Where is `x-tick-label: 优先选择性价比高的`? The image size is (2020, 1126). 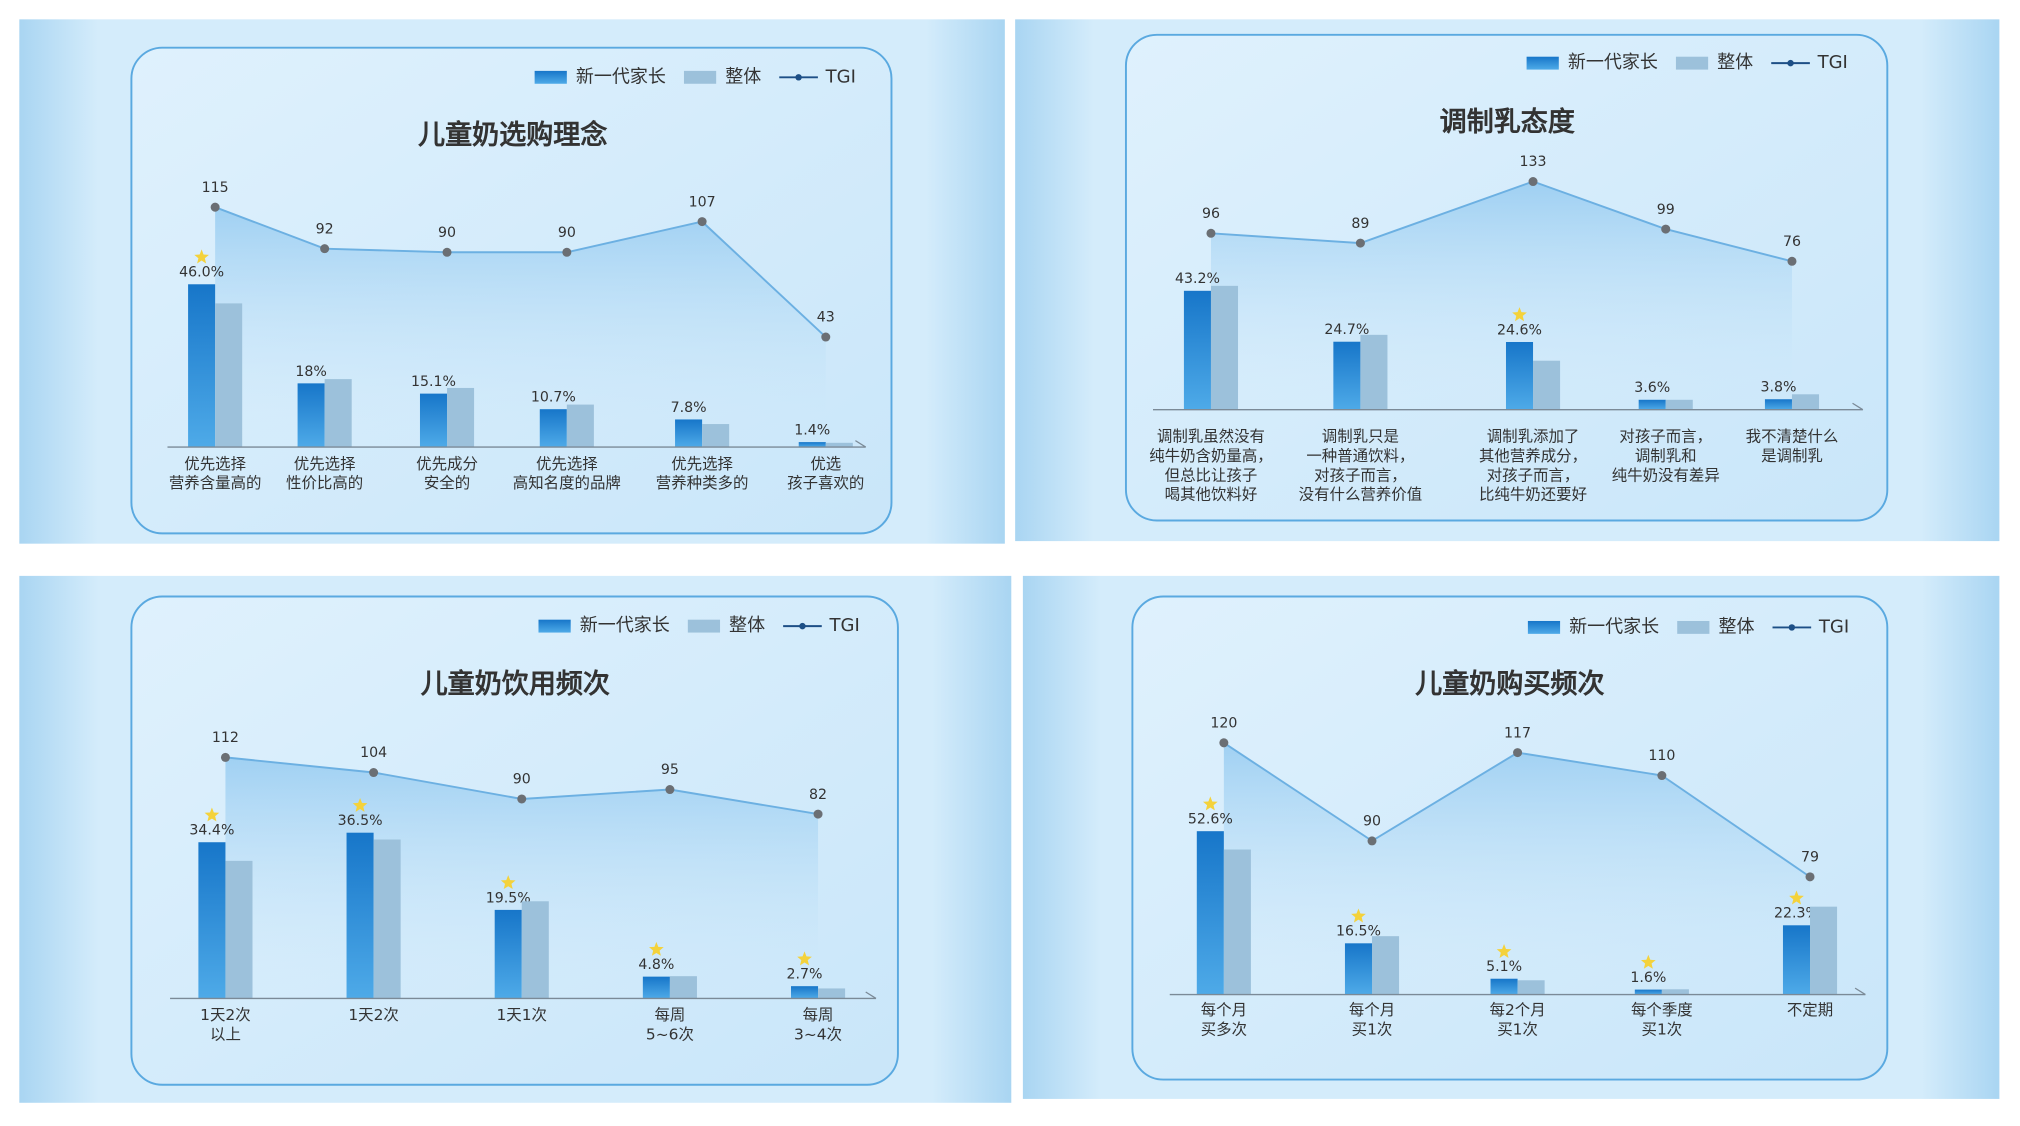
x-tick-label: 优先选择性价比高的 is located at coordinates (324, 472).